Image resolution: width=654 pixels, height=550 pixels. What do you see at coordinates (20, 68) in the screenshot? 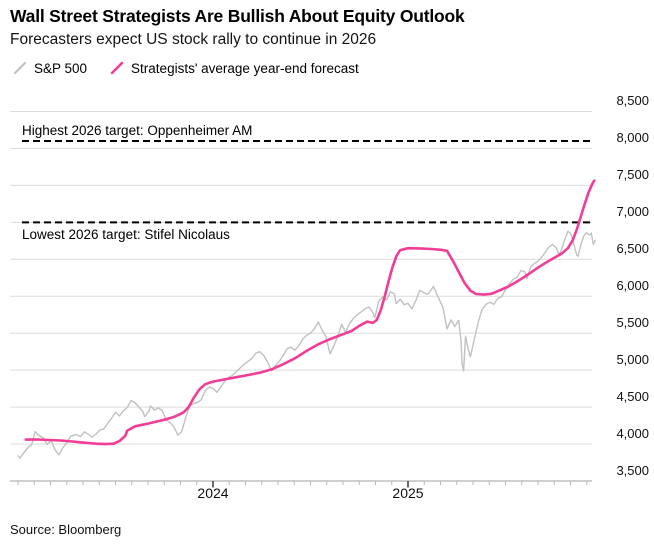
I see `sp500-line-marker-icon` at bounding box center [20, 68].